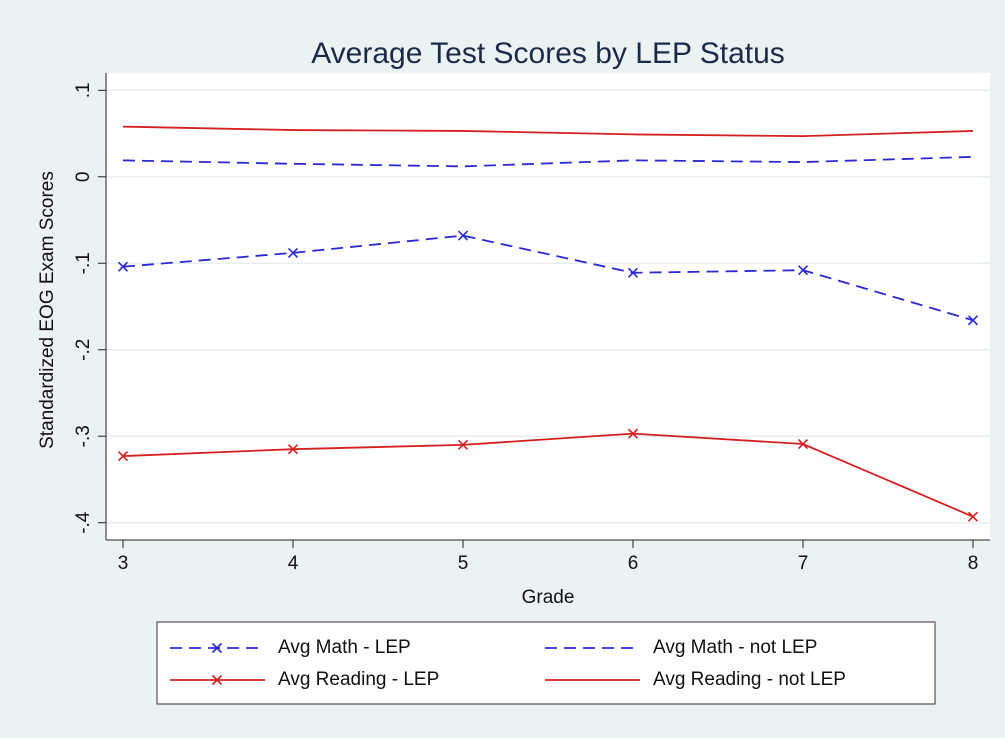 The image size is (1005, 738). What do you see at coordinates (548, 597) in the screenshot?
I see `x-axis-label: Grade` at bounding box center [548, 597].